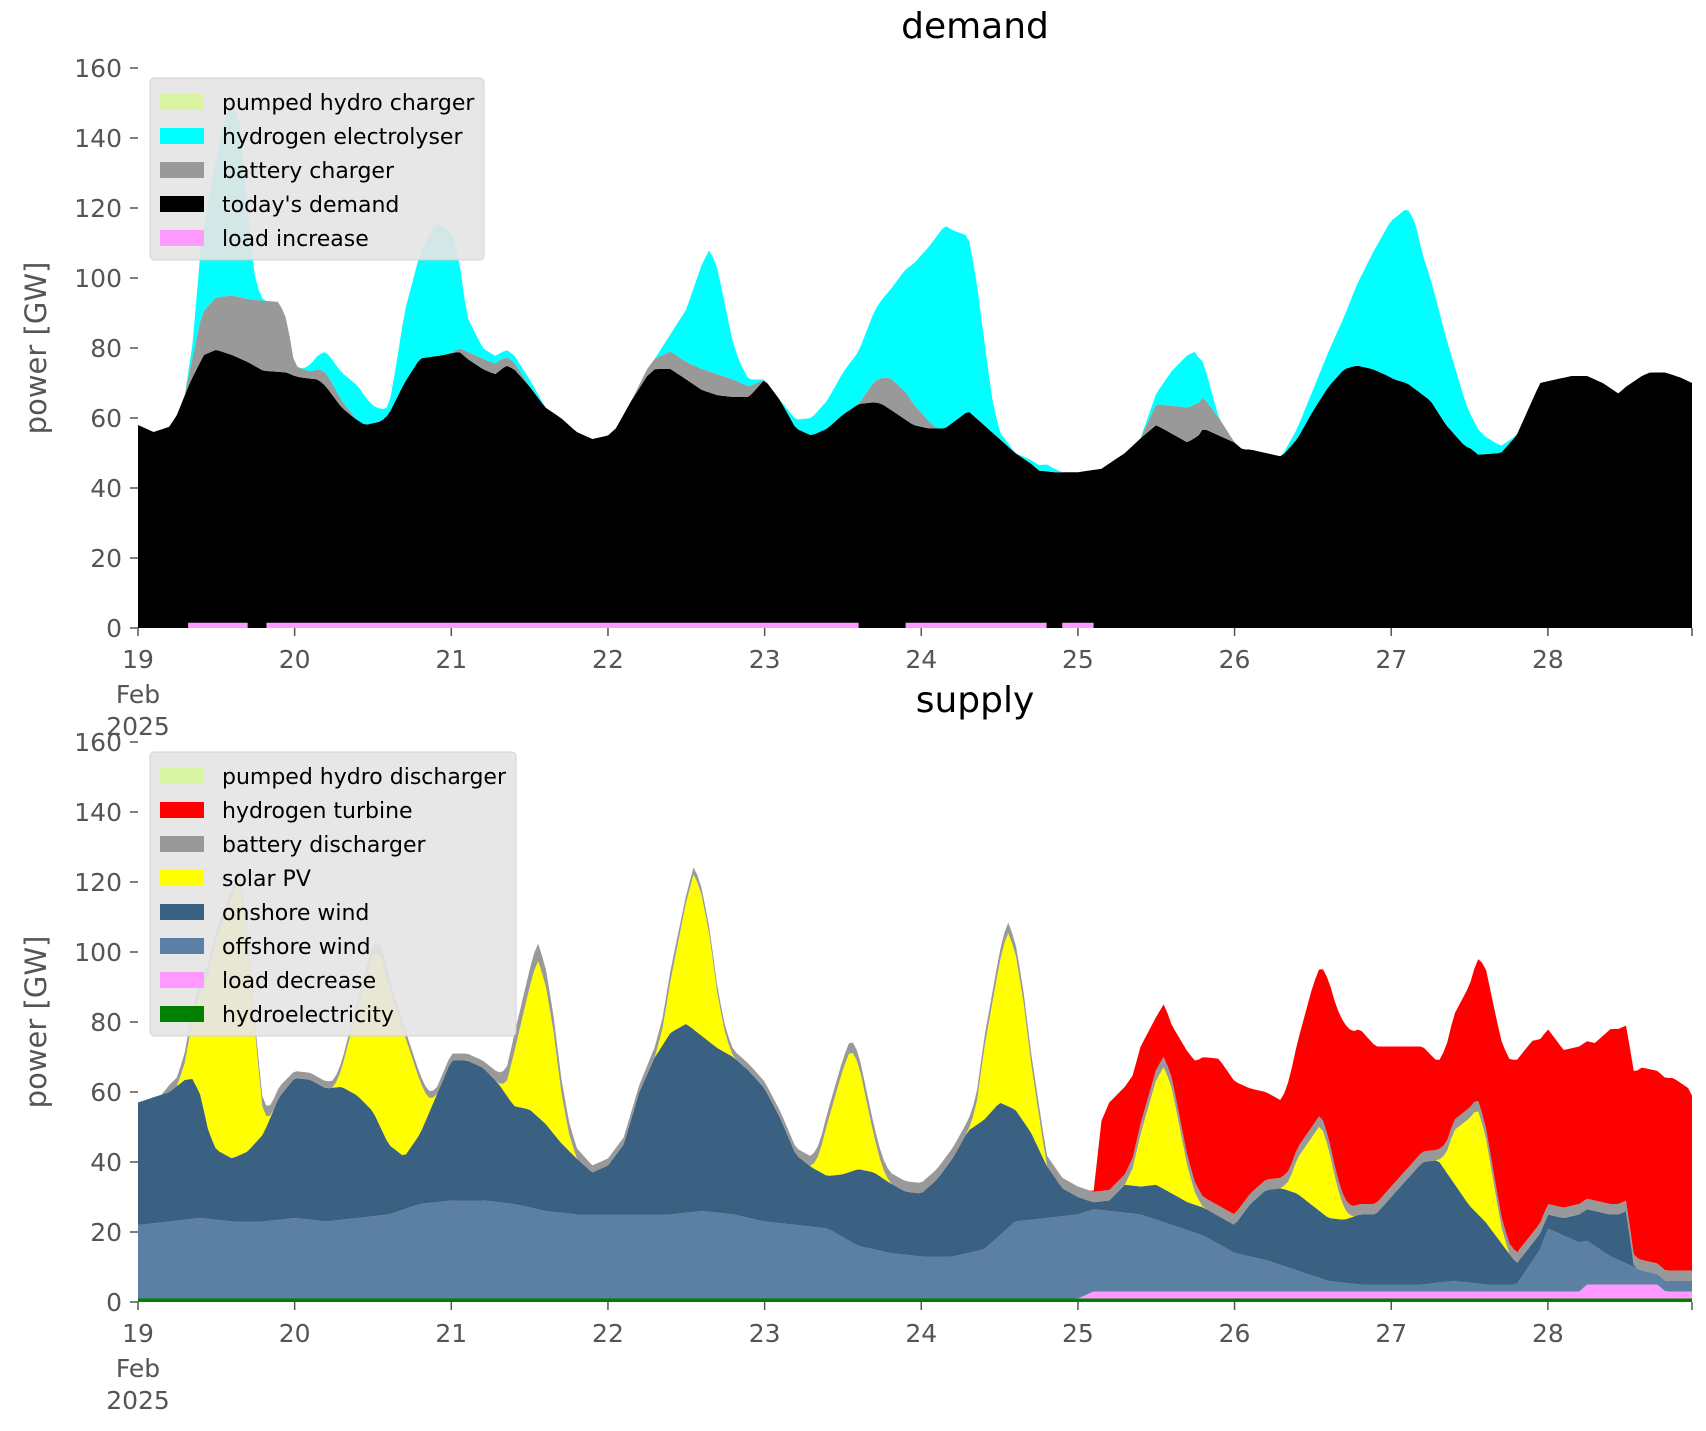 The width and height of the screenshot is (1706, 1431). What do you see at coordinates (266, 879) in the screenshot?
I see `legend-label-solar-pv: solar PV` at bounding box center [266, 879].